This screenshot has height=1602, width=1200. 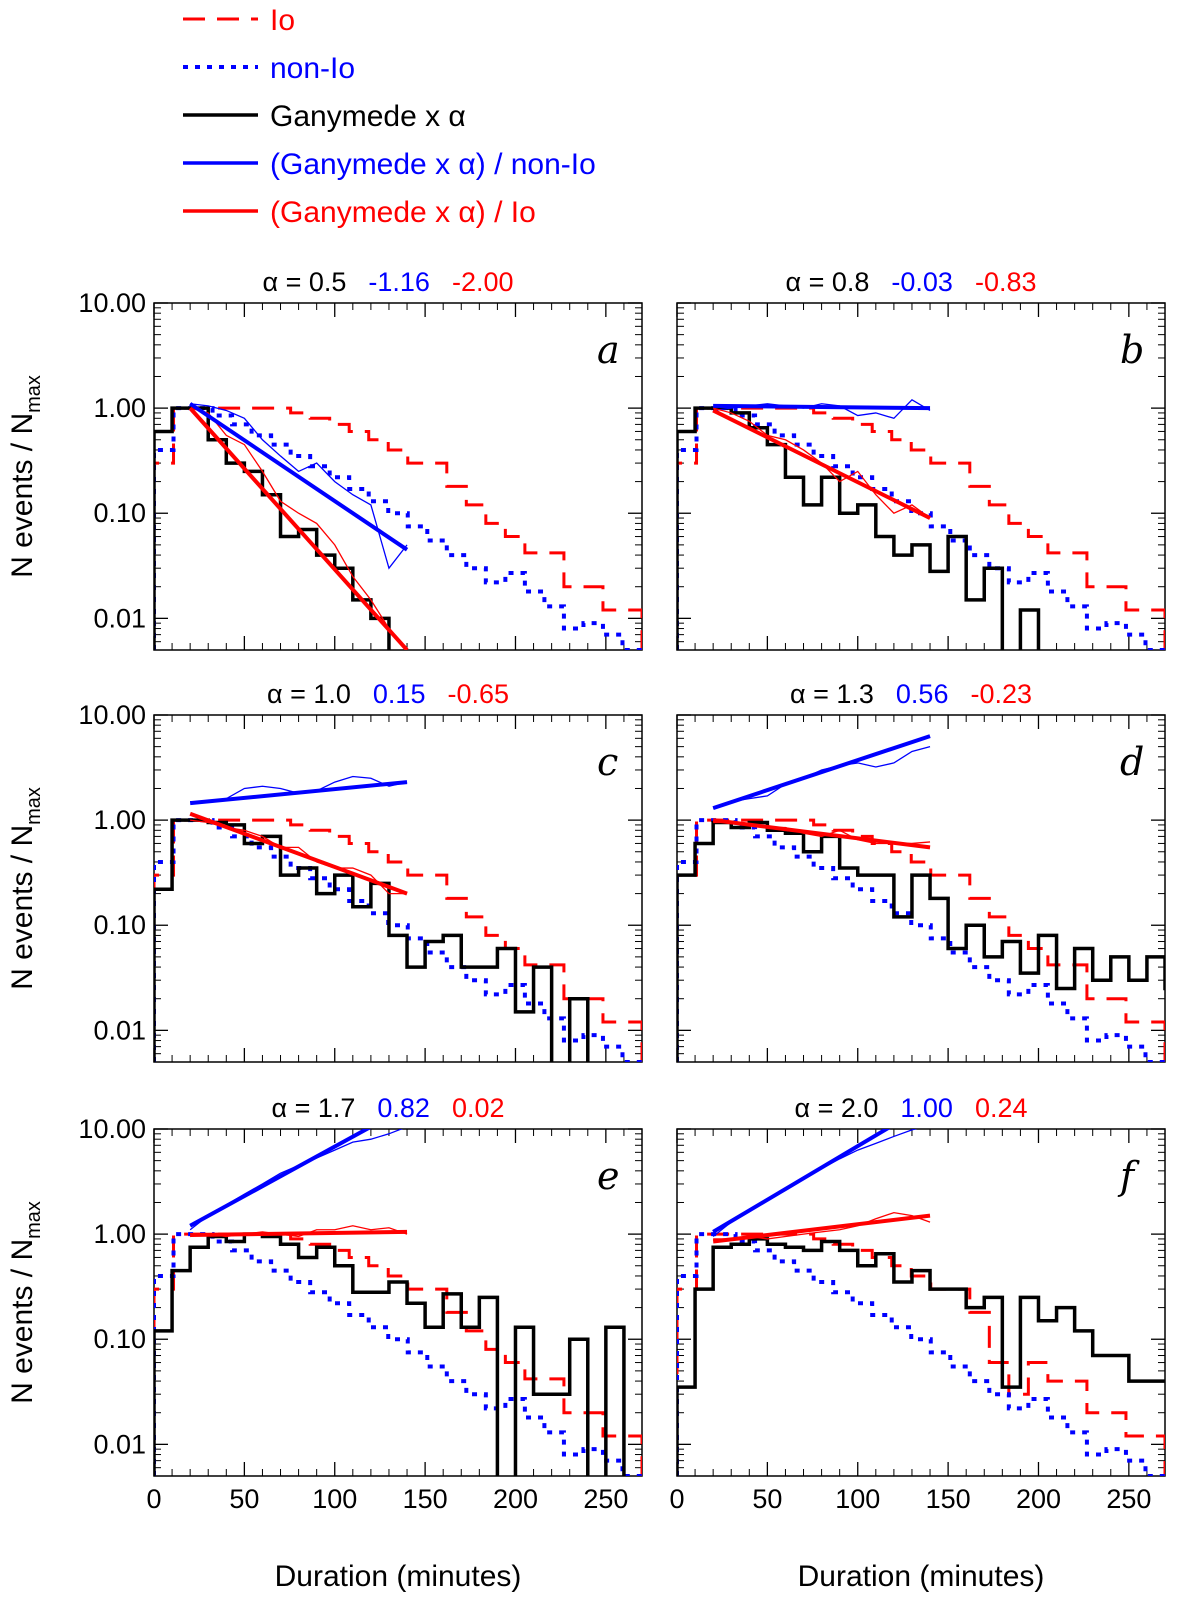 What do you see at coordinates (387, 1108) in the screenshot?
I see `panel-title: α = 1.7 0.82 0.02` at bounding box center [387, 1108].